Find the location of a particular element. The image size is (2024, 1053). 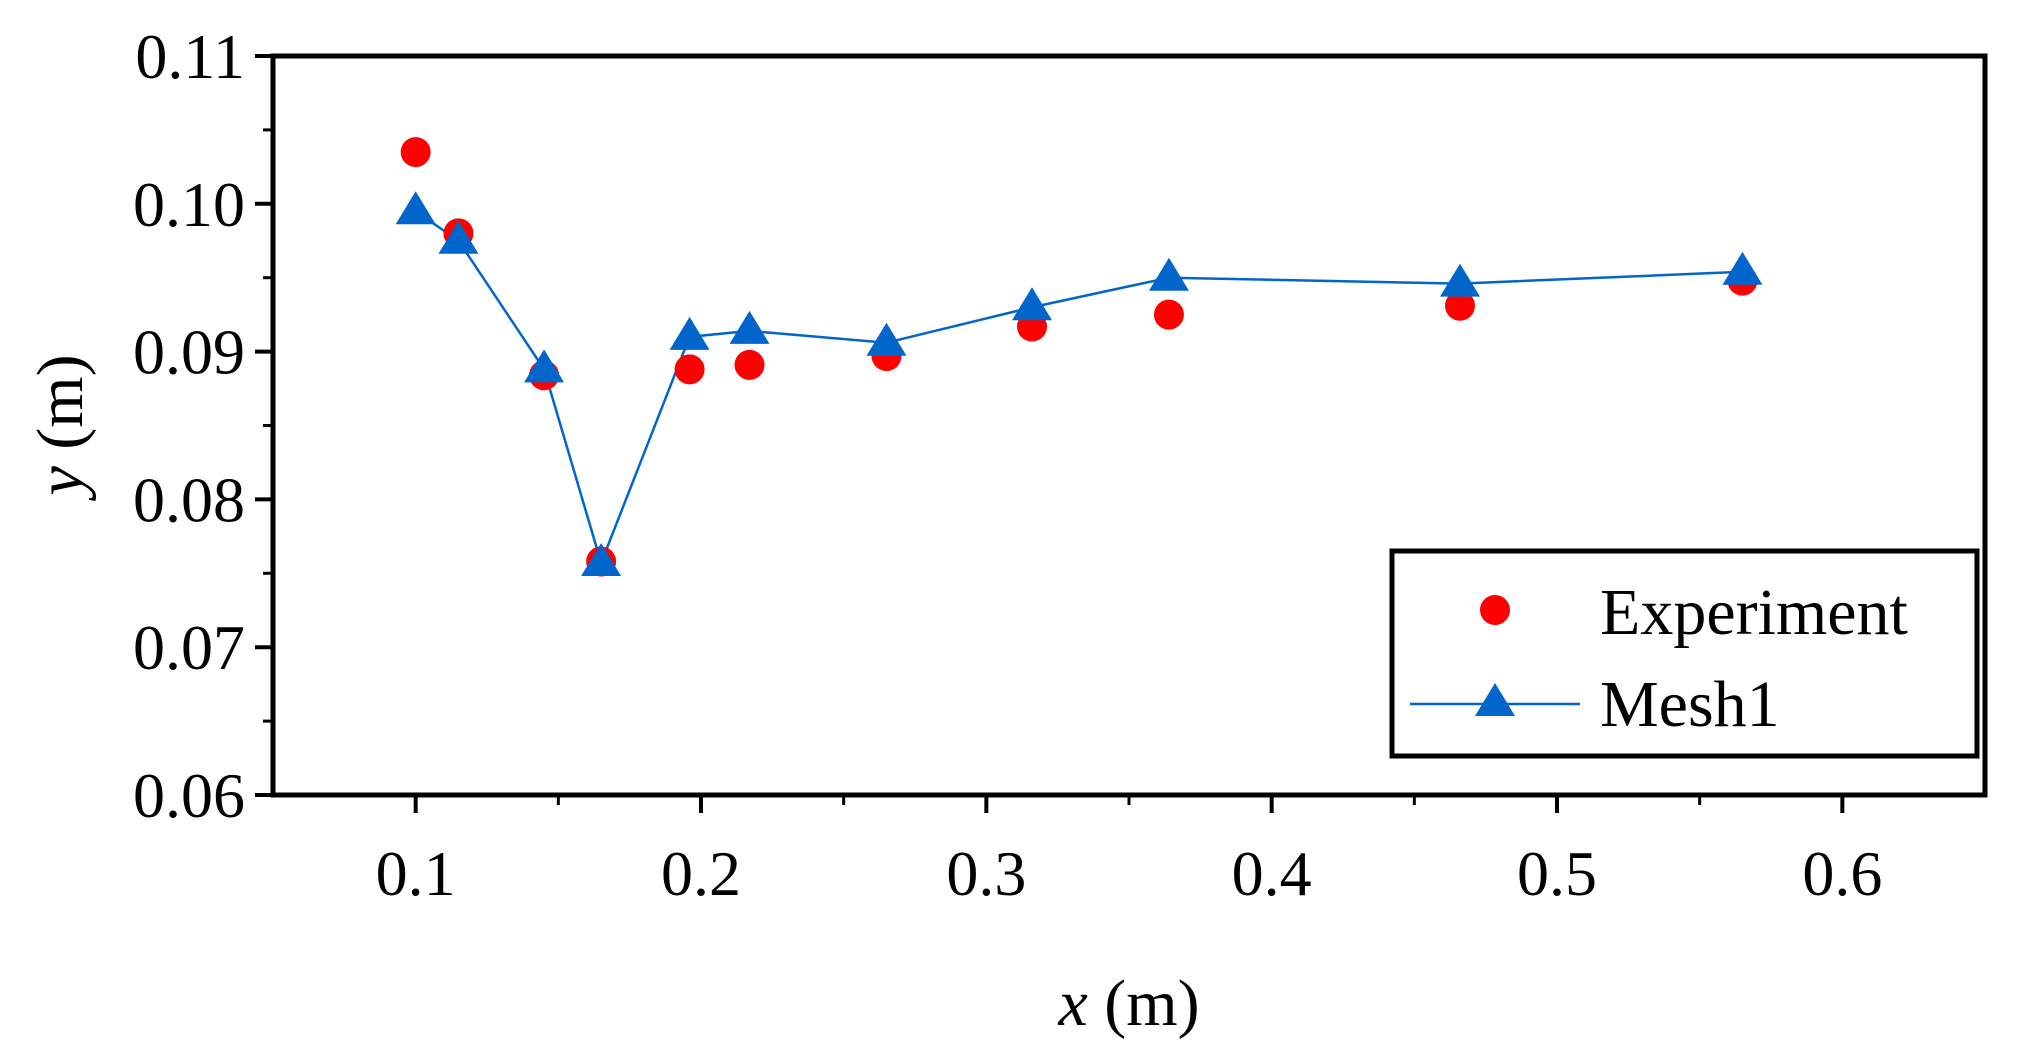

legend: Experiment Mesh1 is located at coordinates (1684, 653).